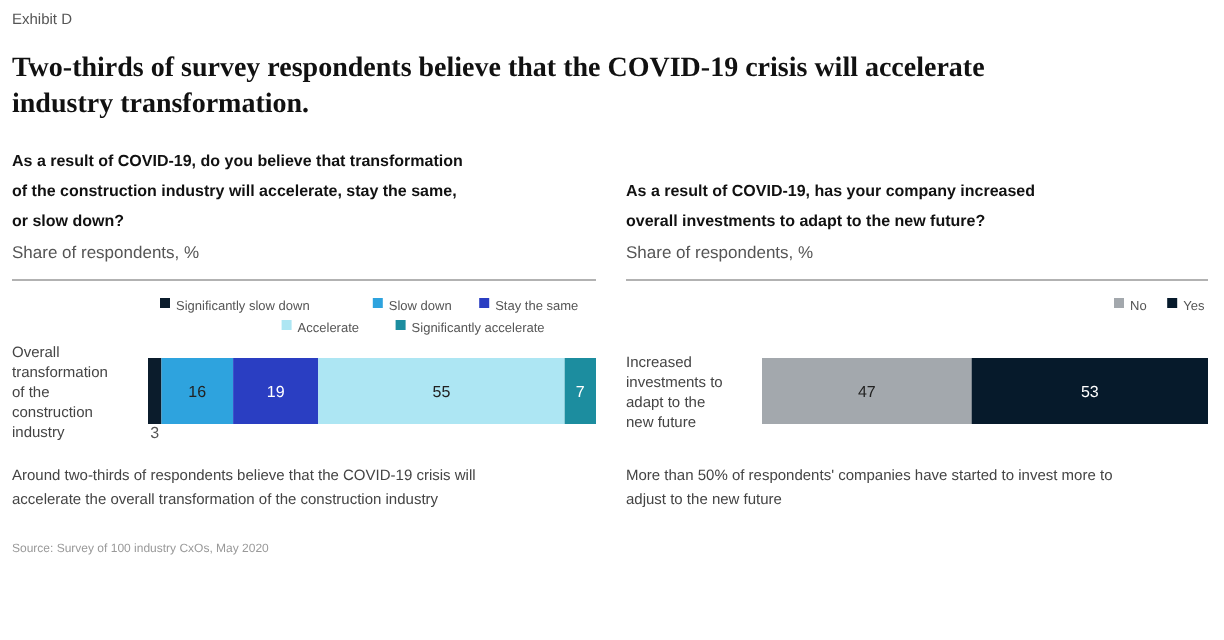 Image resolution: width=1224 pixels, height=640 pixels. Describe the element at coordinates (155, 433) in the screenshot. I see `data-label: 3` at that location.